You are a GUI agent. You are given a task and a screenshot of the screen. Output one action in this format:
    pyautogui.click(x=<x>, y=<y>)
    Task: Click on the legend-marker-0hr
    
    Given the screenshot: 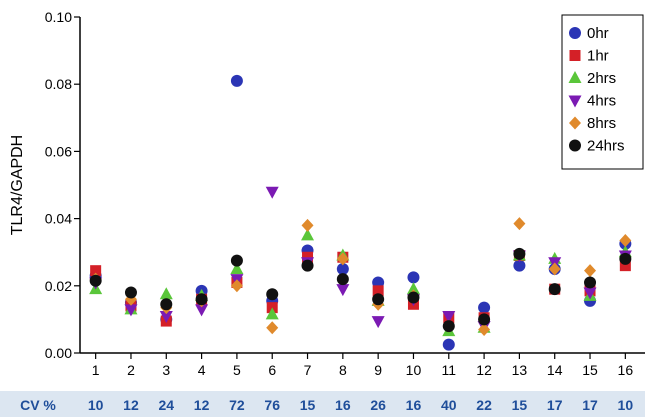 What is the action you would take?
    pyautogui.click(x=575, y=33)
    